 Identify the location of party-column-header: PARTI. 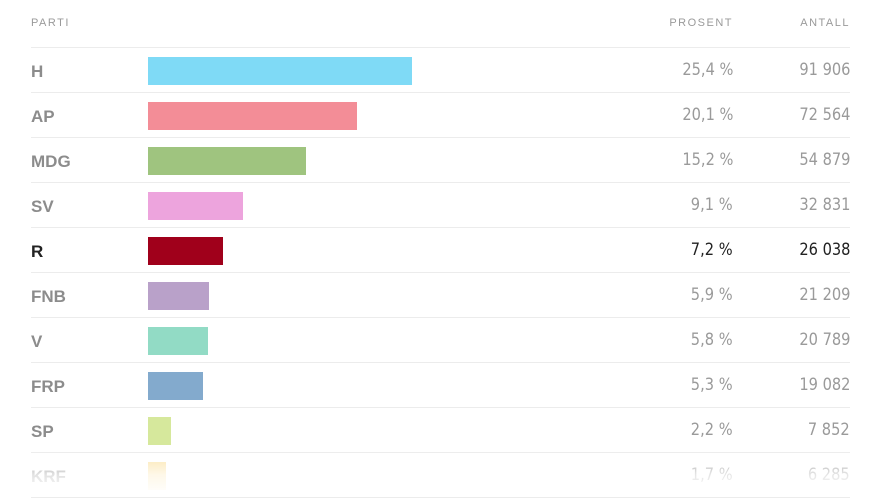
(50, 23).